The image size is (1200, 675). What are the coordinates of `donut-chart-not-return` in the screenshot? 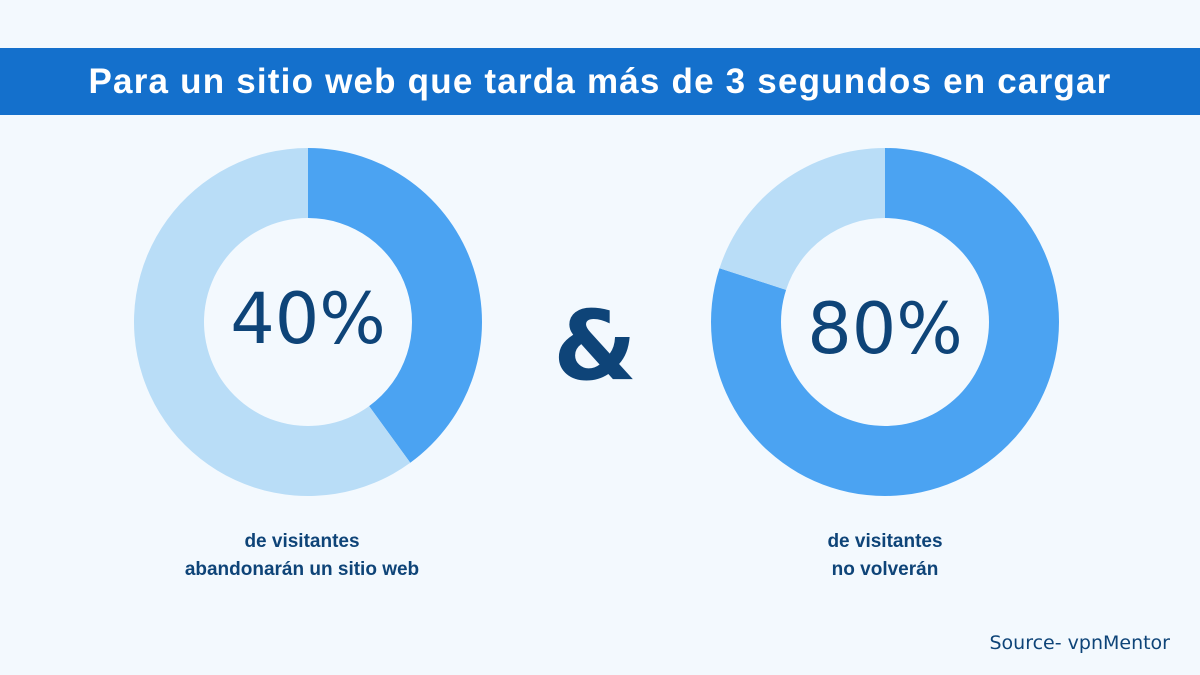 It's located at (885, 322).